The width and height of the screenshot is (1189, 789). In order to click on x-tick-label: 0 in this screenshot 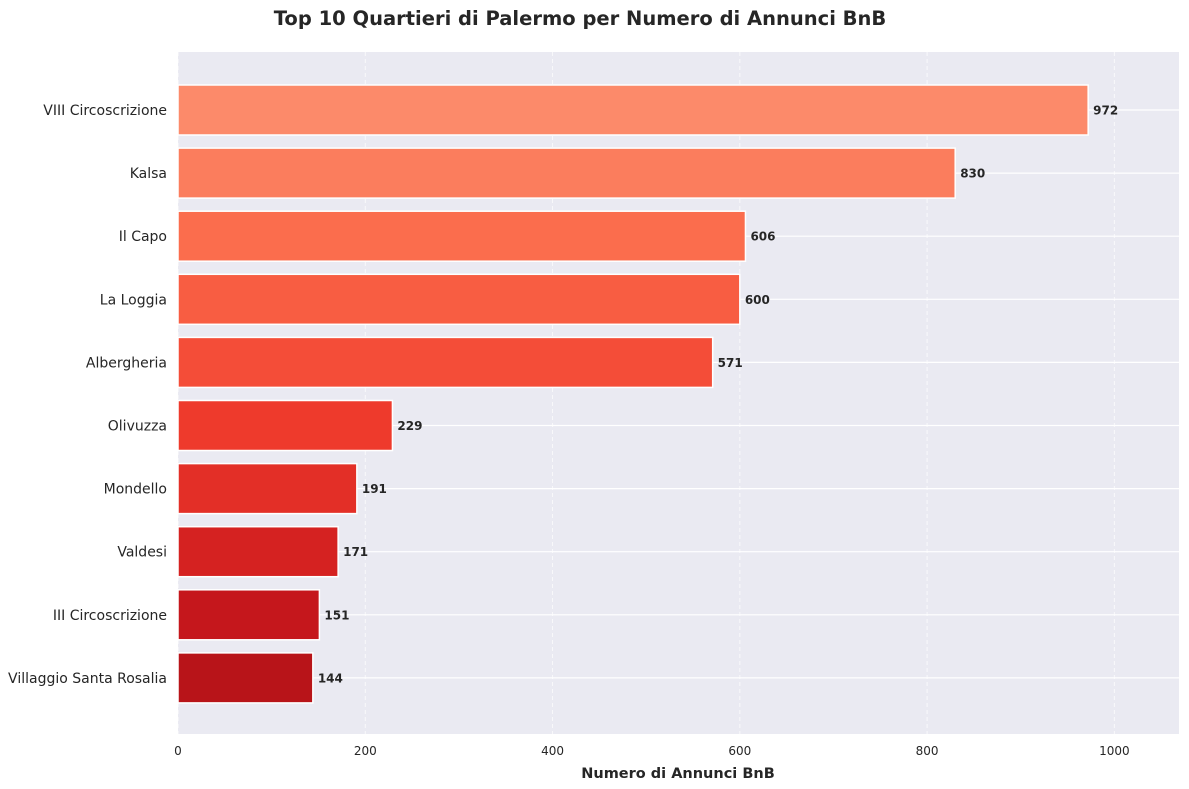, I will do `click(178, 751)`.